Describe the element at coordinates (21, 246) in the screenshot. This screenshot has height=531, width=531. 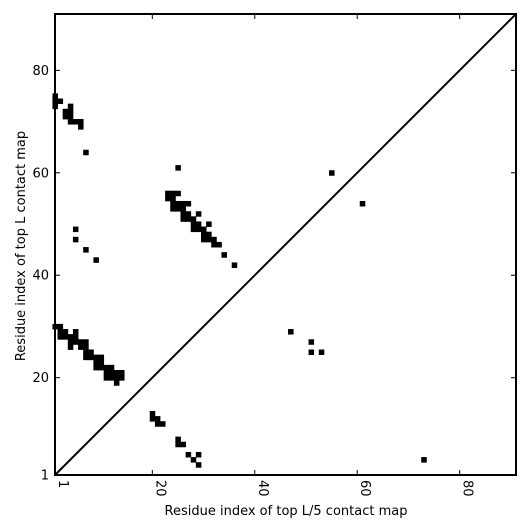
I see `y-axis-label: Residue index of top L contact map` at that location.